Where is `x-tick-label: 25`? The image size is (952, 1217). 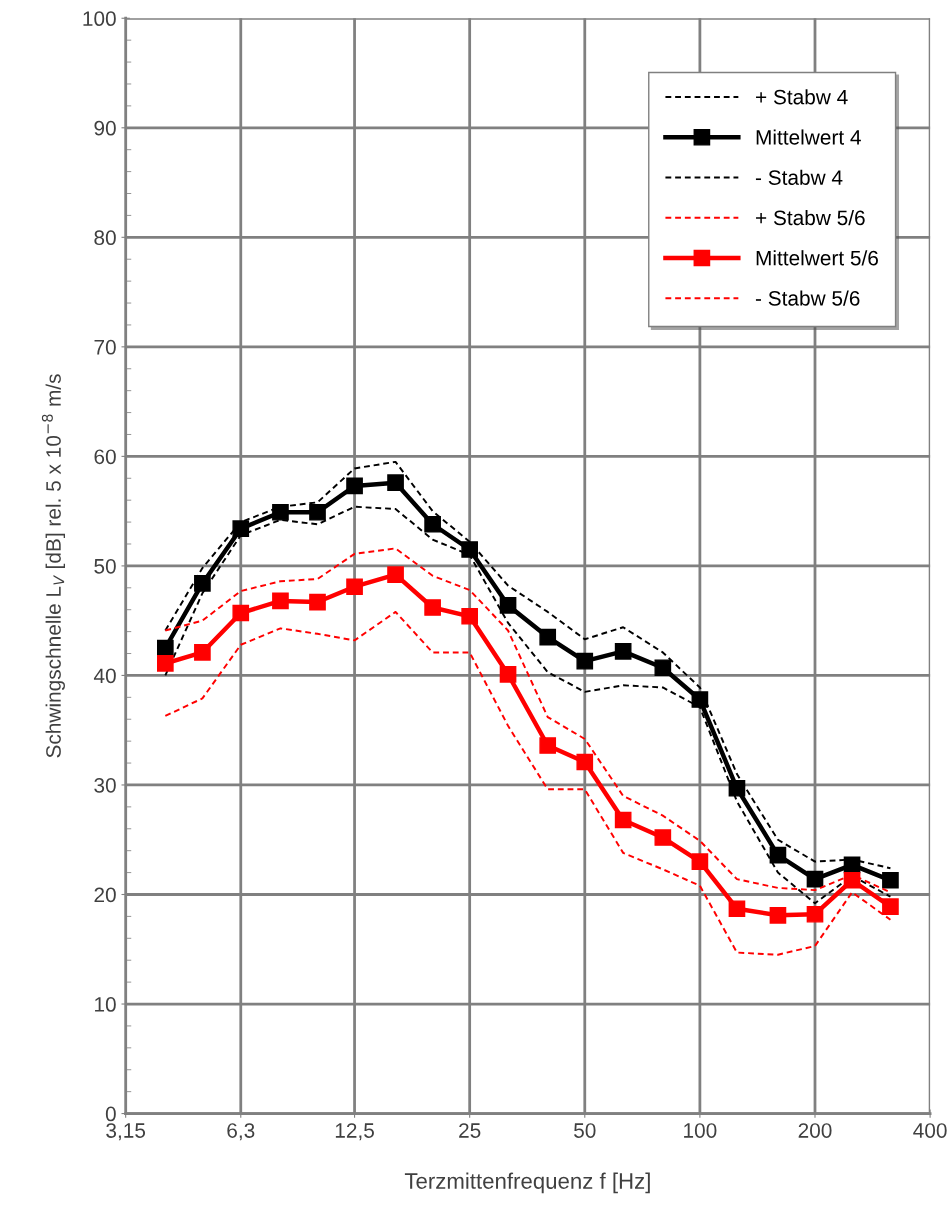
x-tick-label: 25 is located at coordinates (470, 1130).